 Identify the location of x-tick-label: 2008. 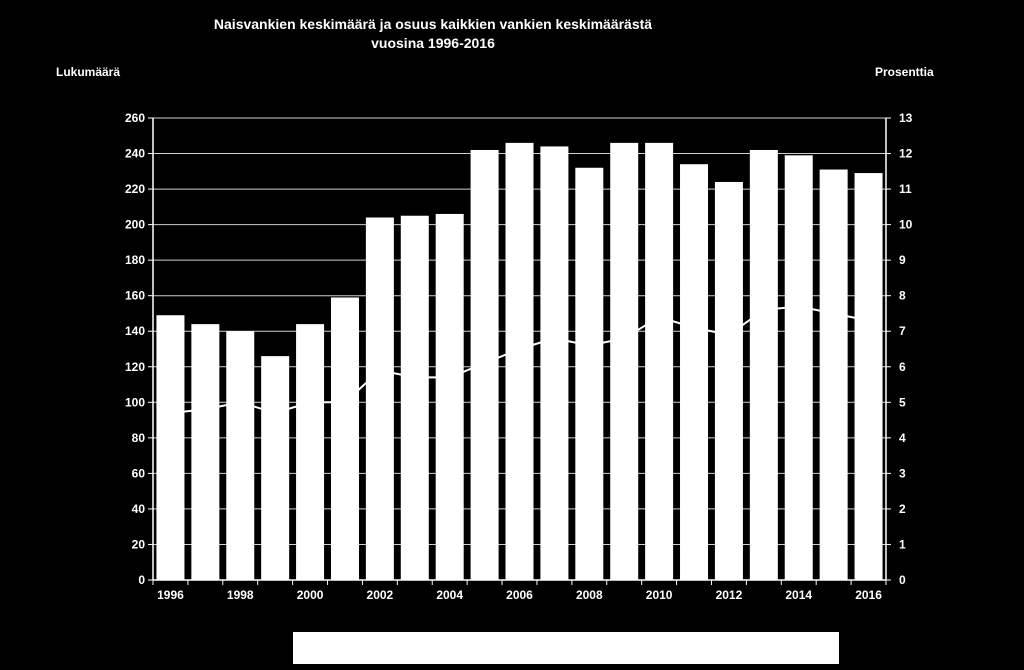
(589, 595).